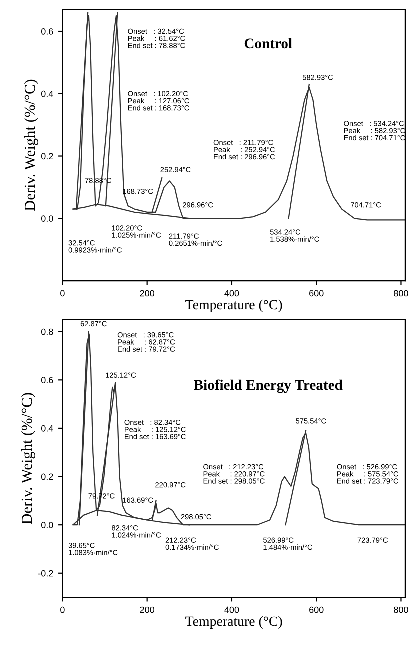  What do you see at coordinates (46, 573) in the screenshot?
I see `y-tick-label: -0.2` at bounding box center [46, 573].